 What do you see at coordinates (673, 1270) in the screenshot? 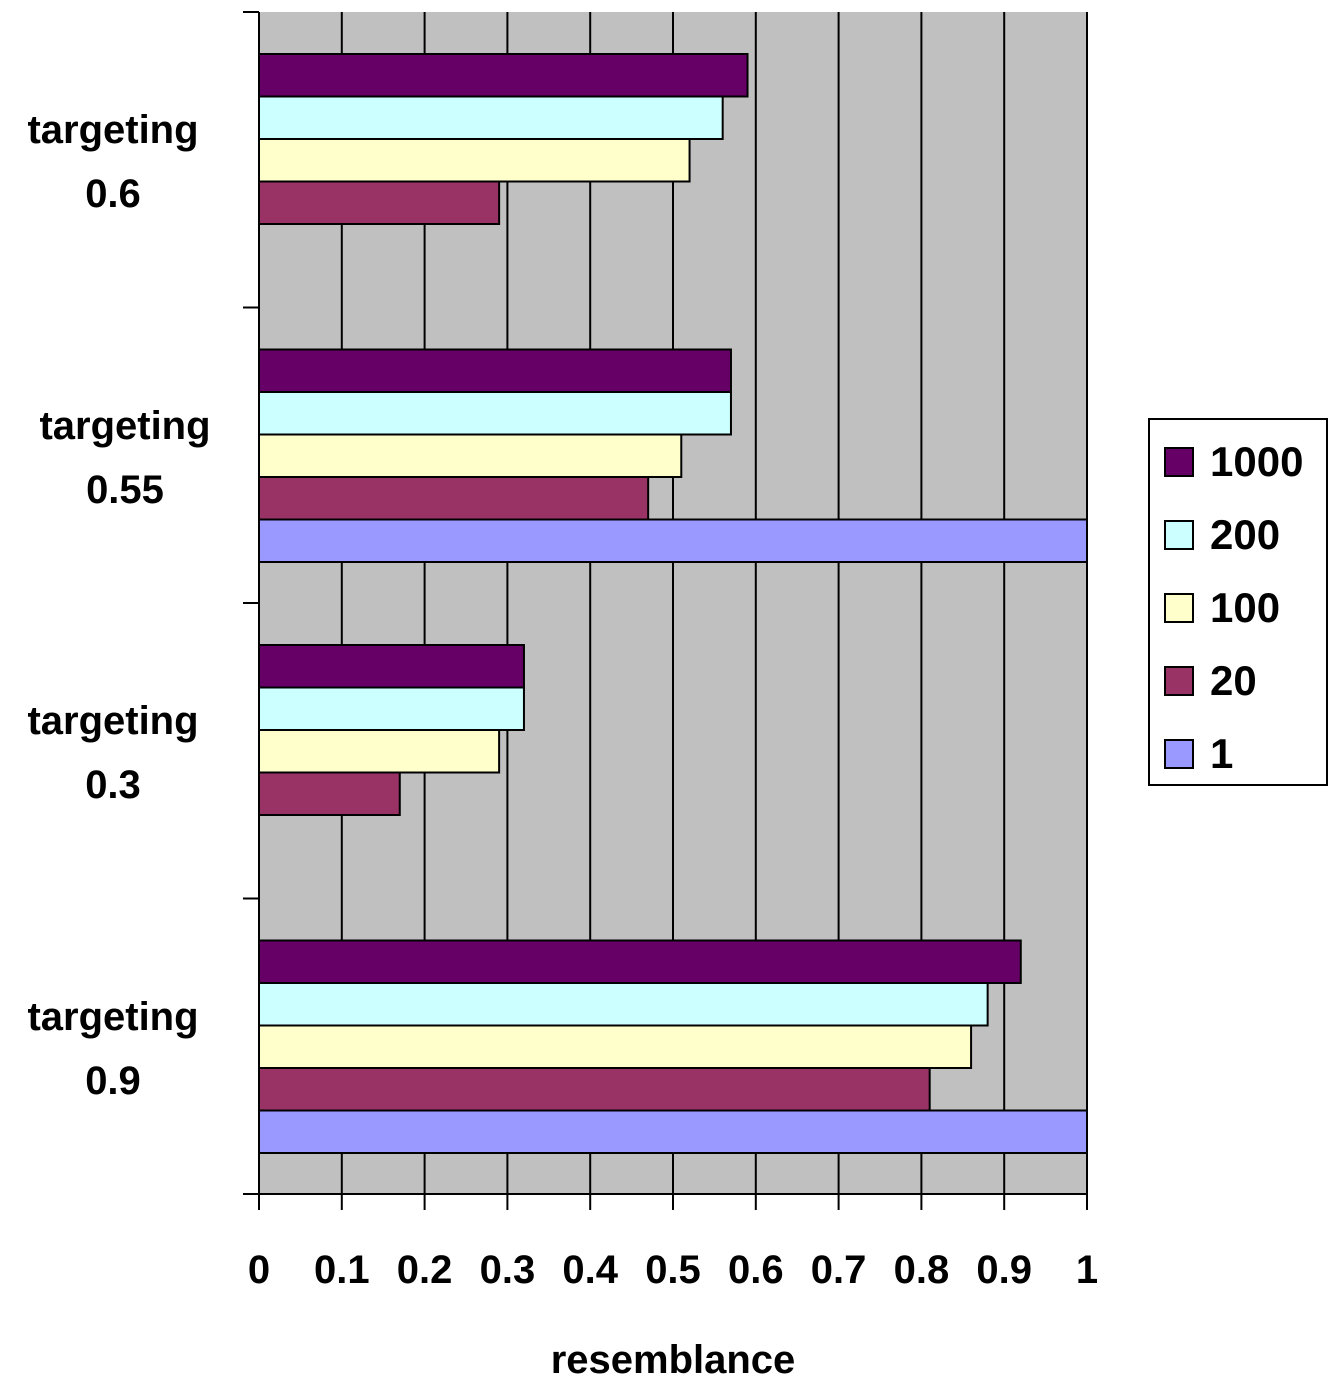
I see `x-tick-label: 0.5` at bounding box center [673, 1270].